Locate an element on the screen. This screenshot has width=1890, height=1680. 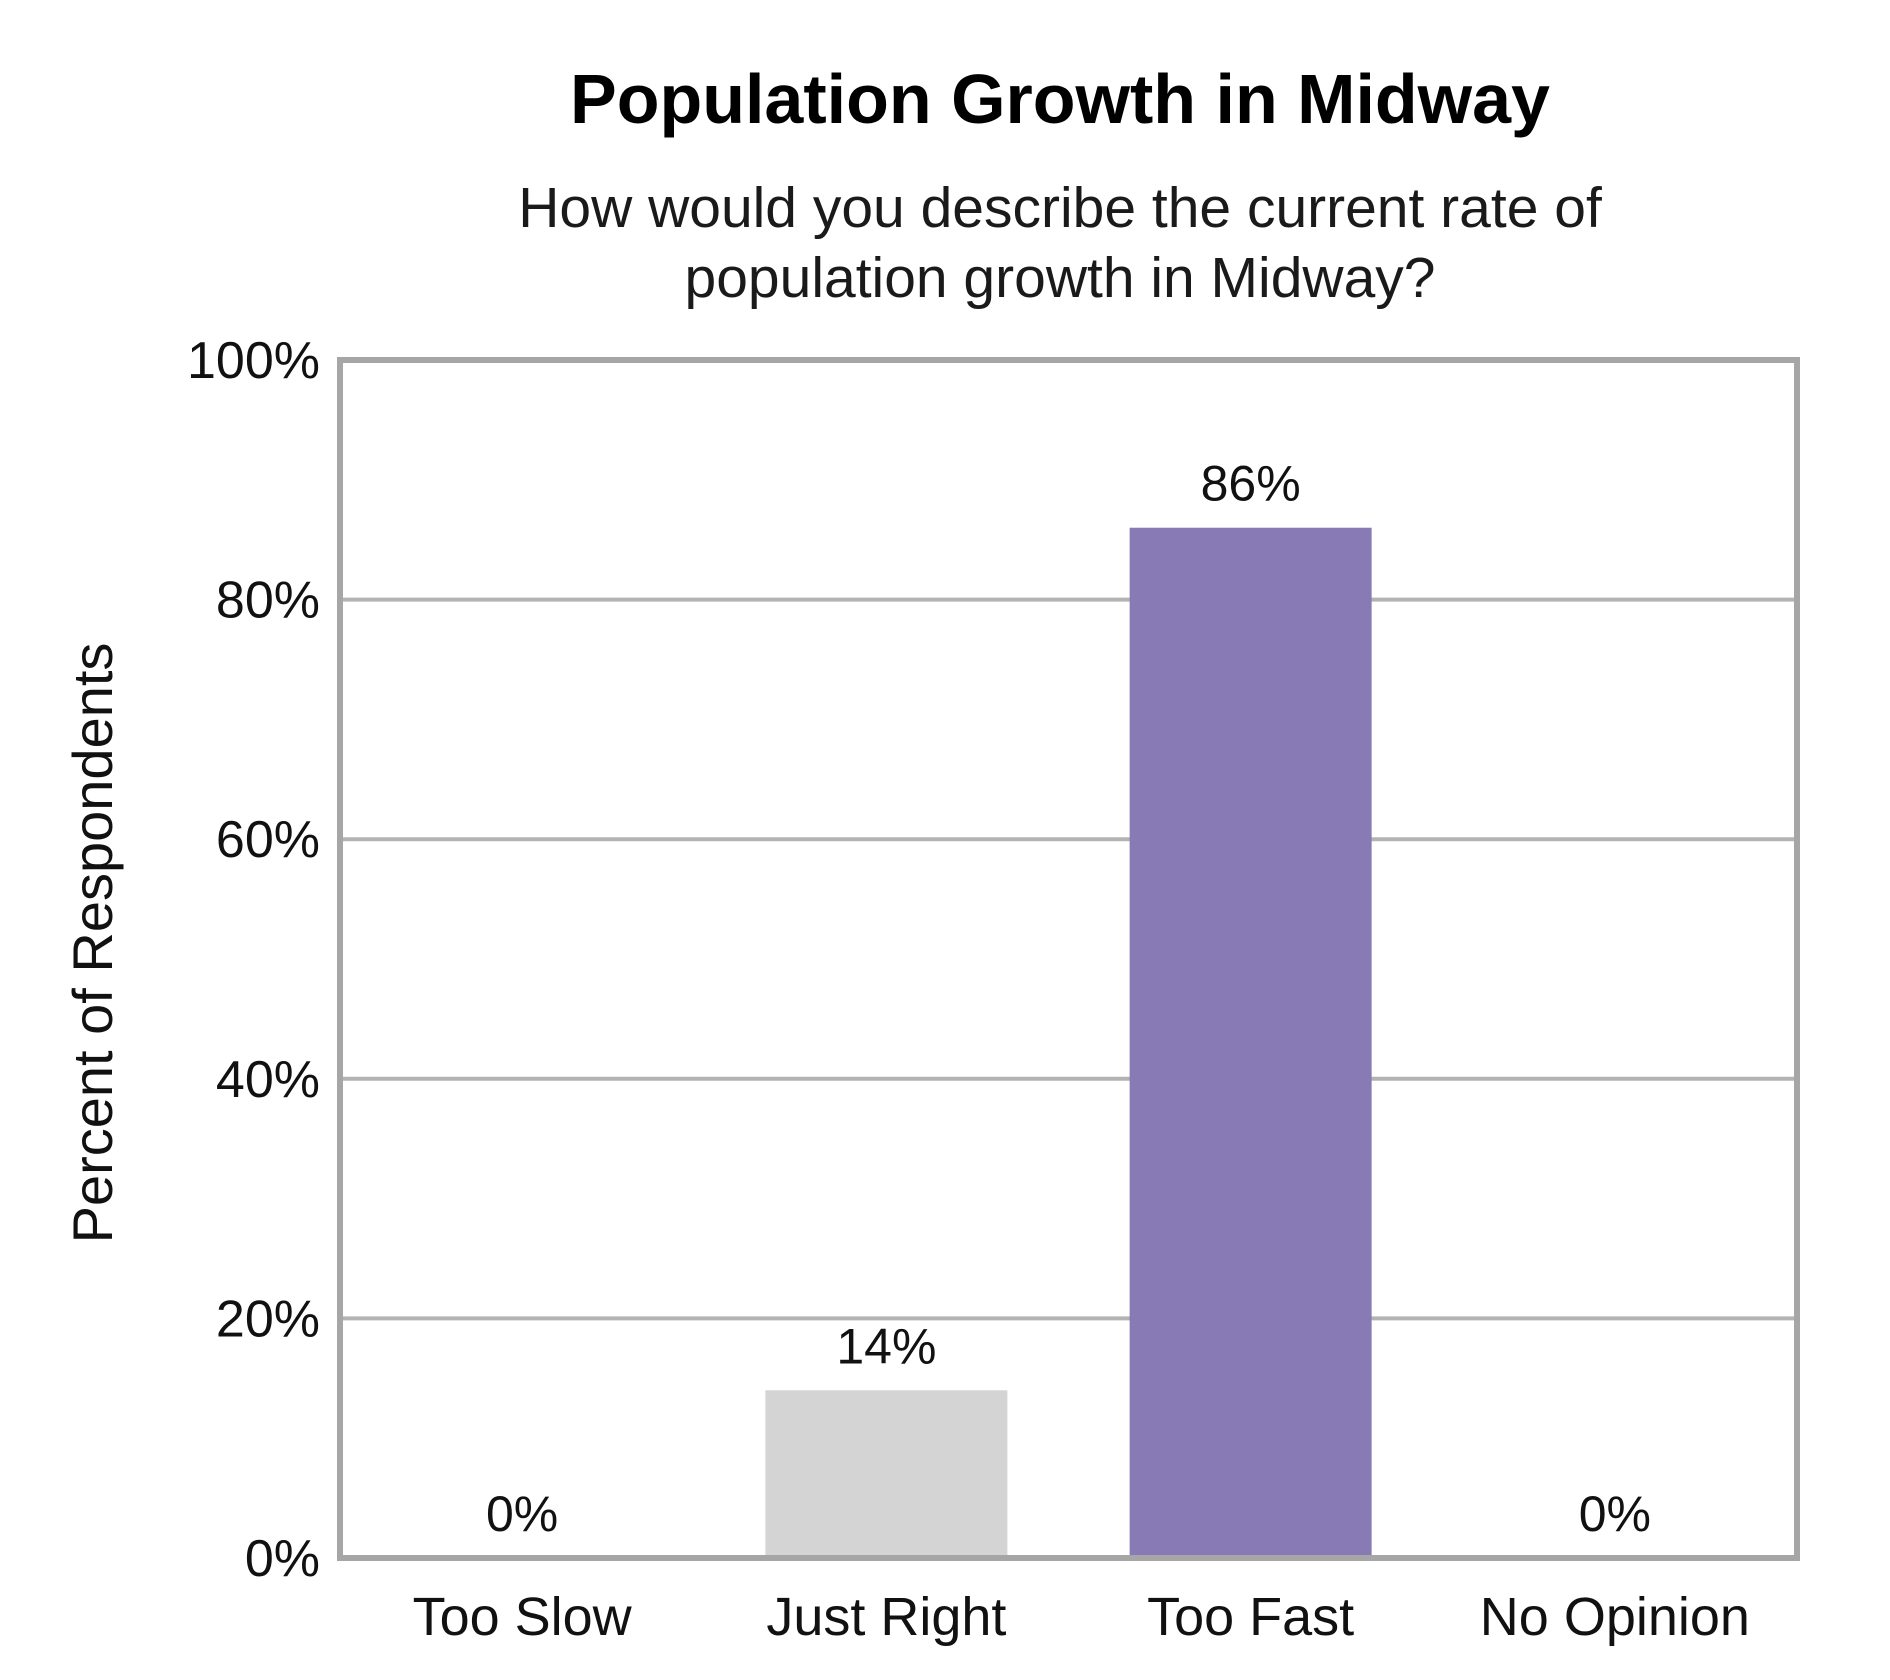
bar-just-right is located at coordinates (886, 1474).